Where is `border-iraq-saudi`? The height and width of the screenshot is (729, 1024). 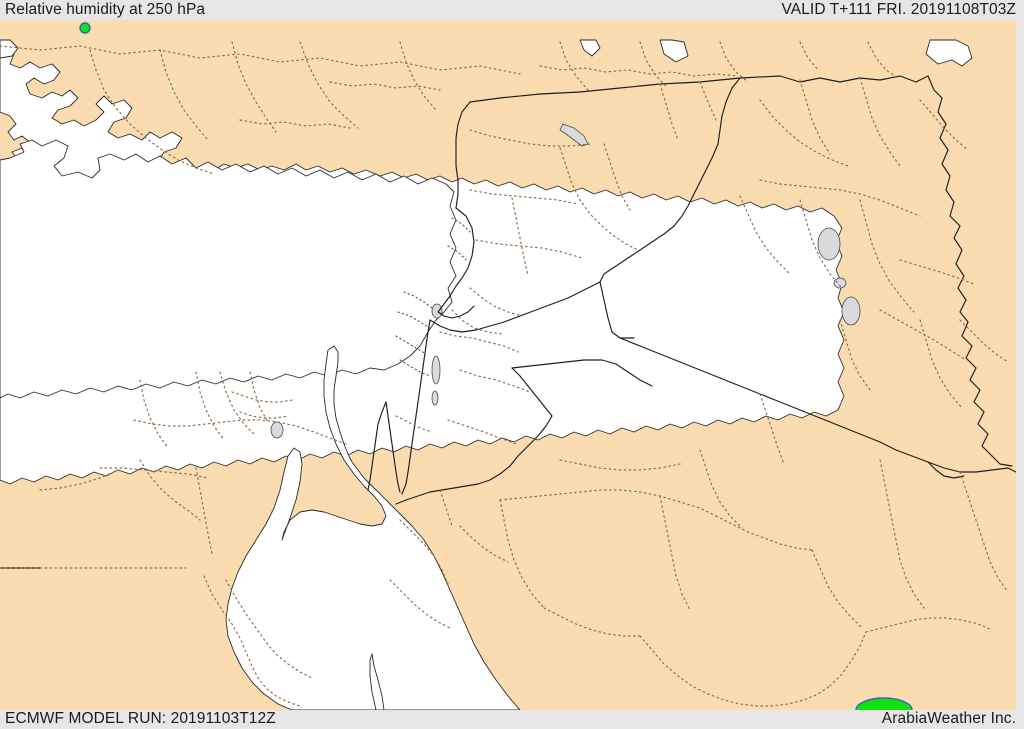
border-iraq-saudi is located at coordinates (814, 405).